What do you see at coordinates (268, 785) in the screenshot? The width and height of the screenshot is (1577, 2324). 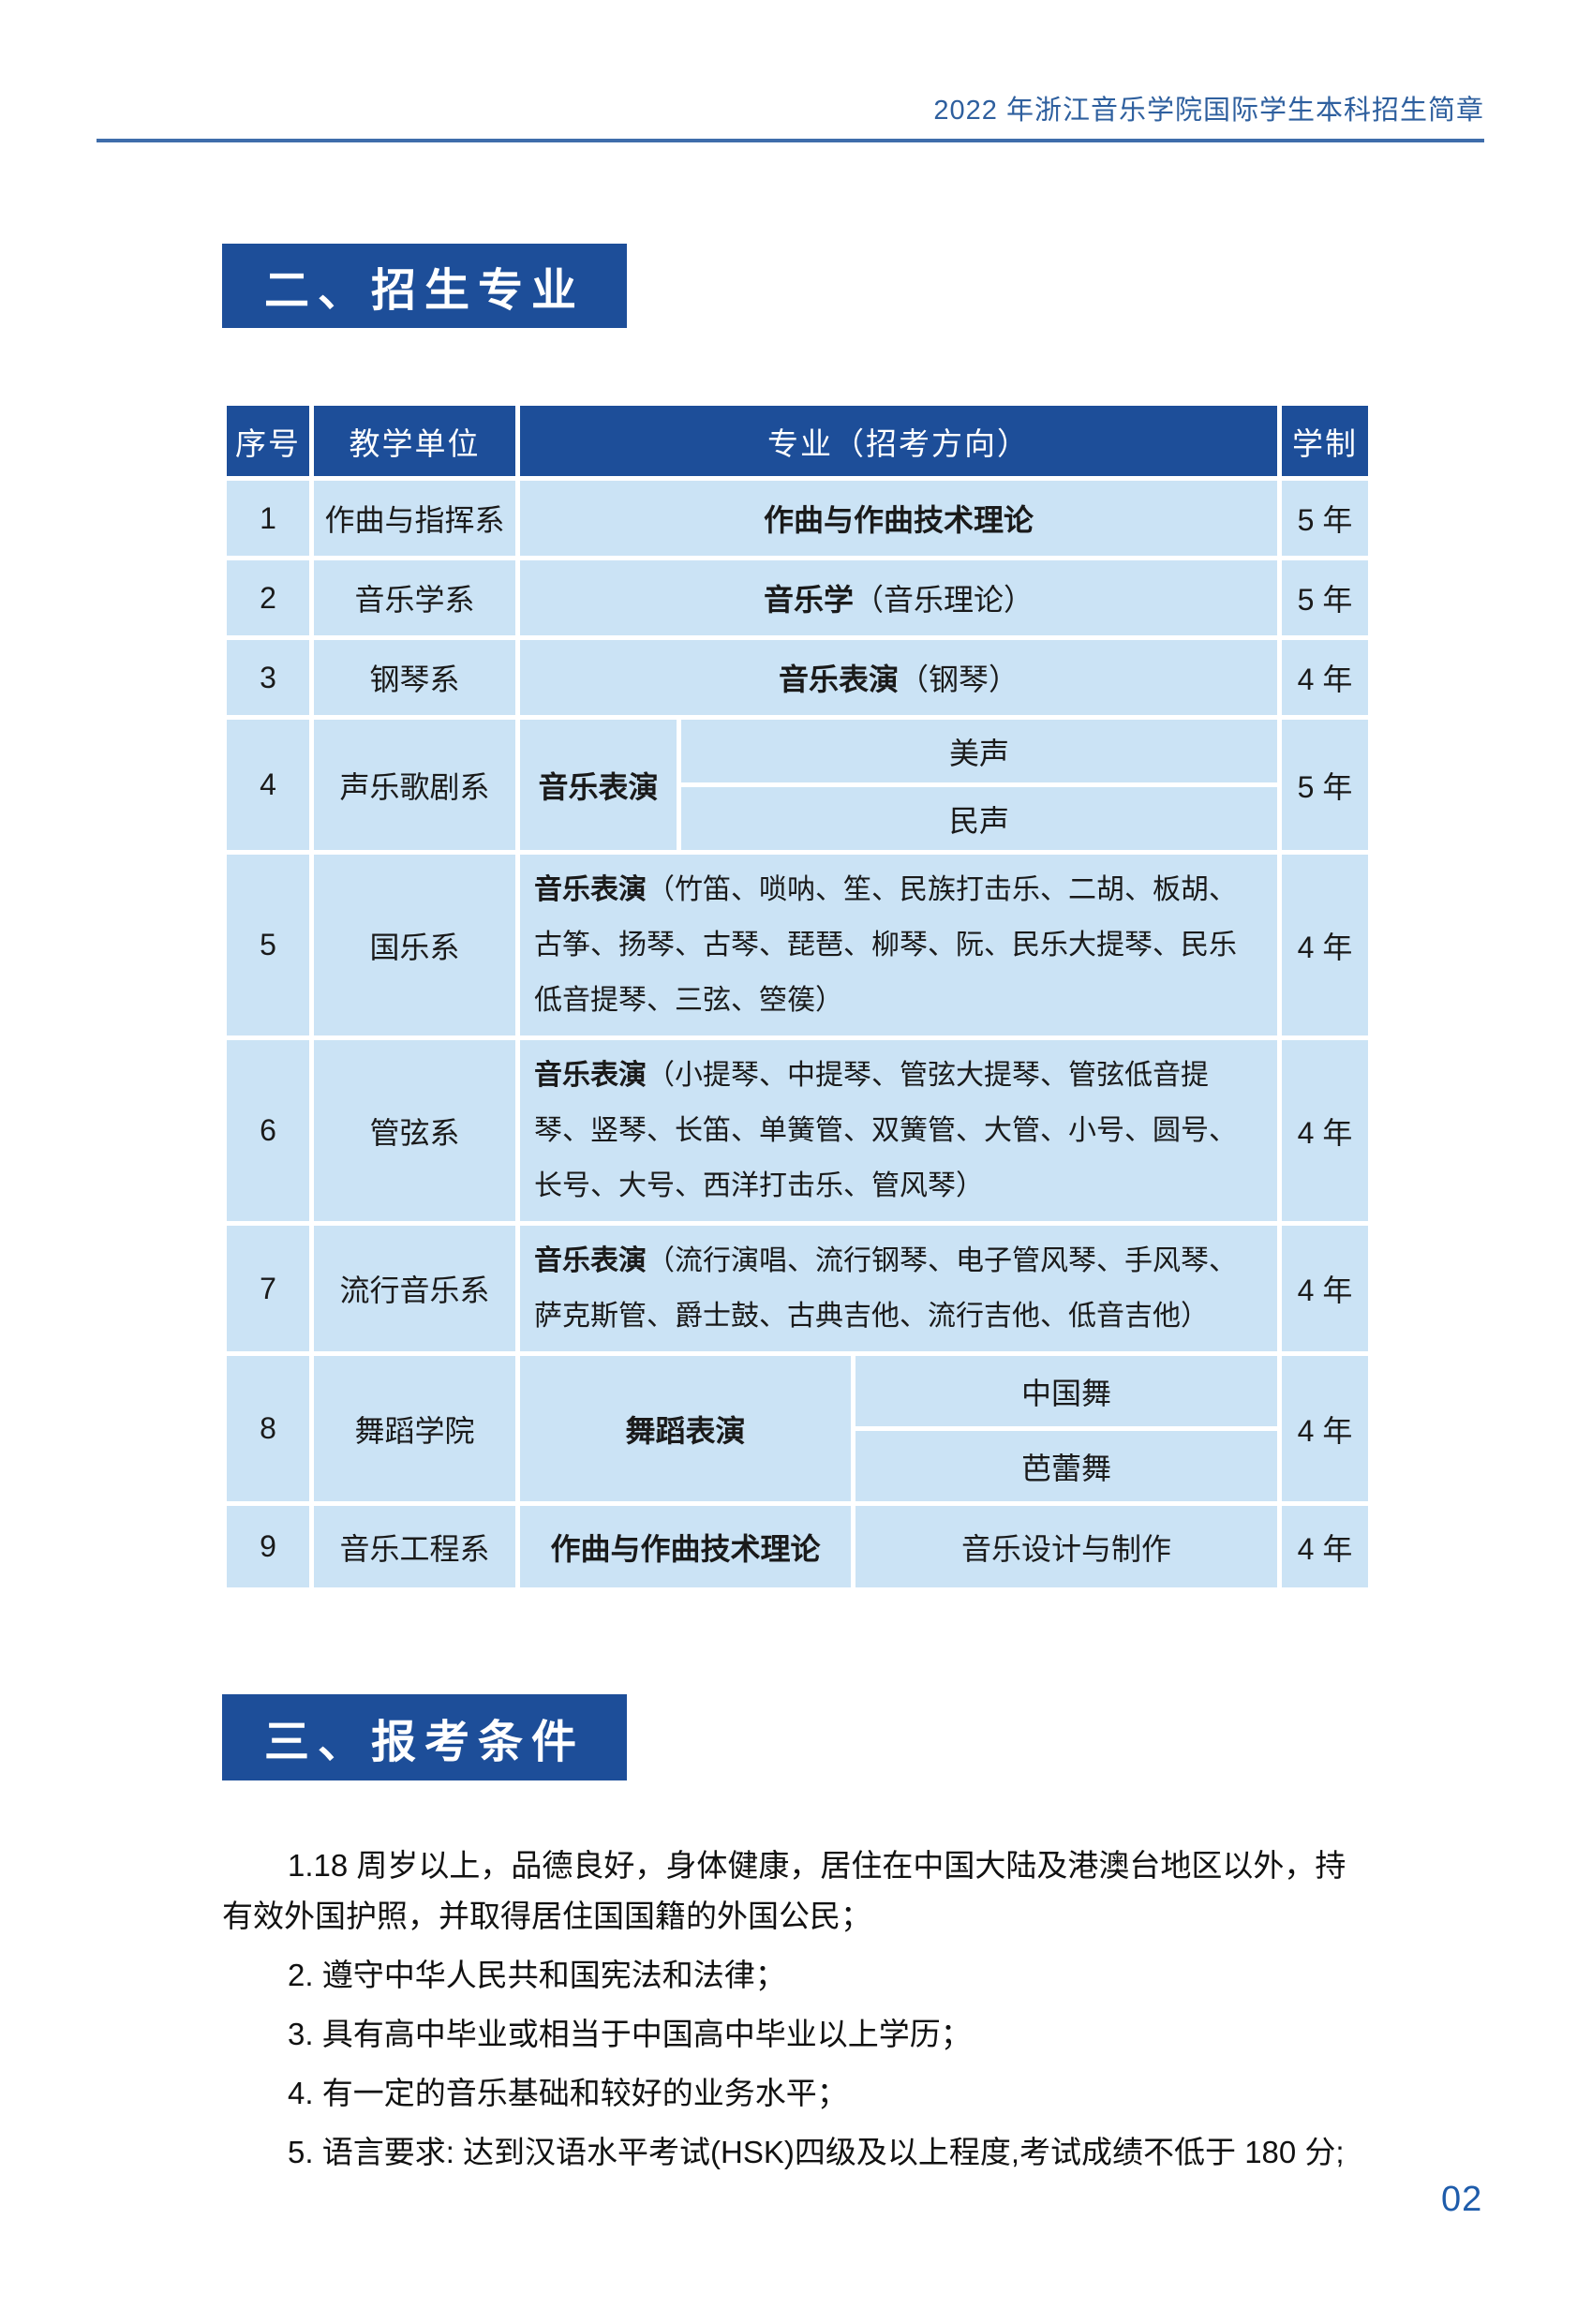 I see `row-no-cell: 4` at bounding box center [268, 785].